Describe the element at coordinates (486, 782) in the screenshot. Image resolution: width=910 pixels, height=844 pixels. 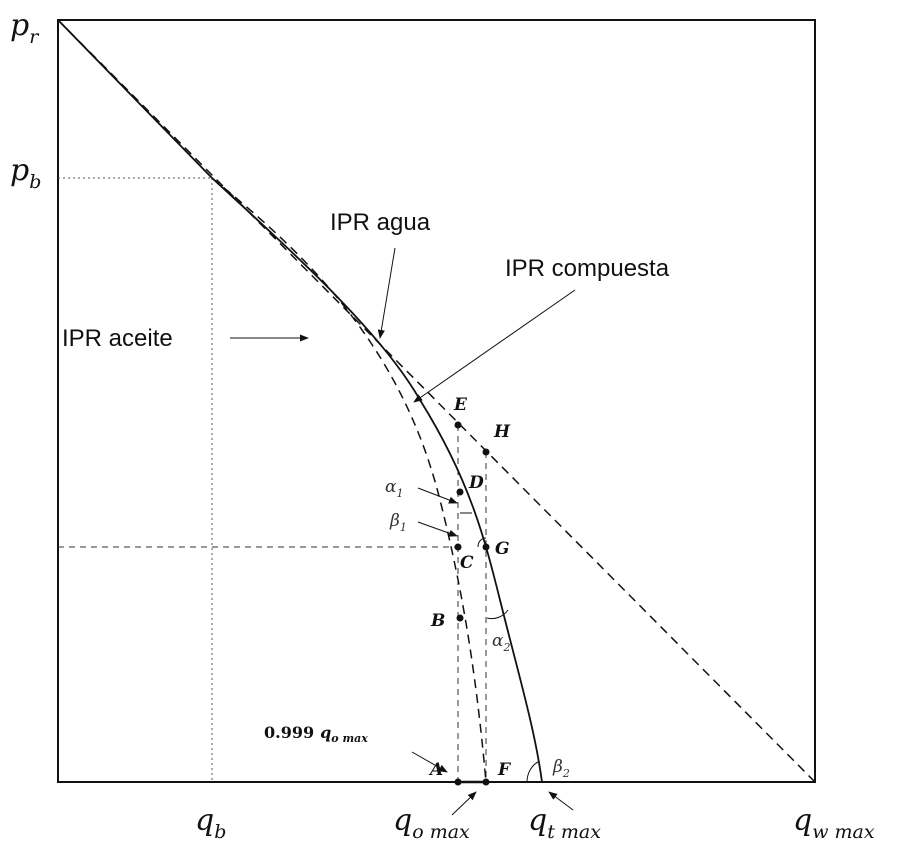
I see `point-f` at that location.